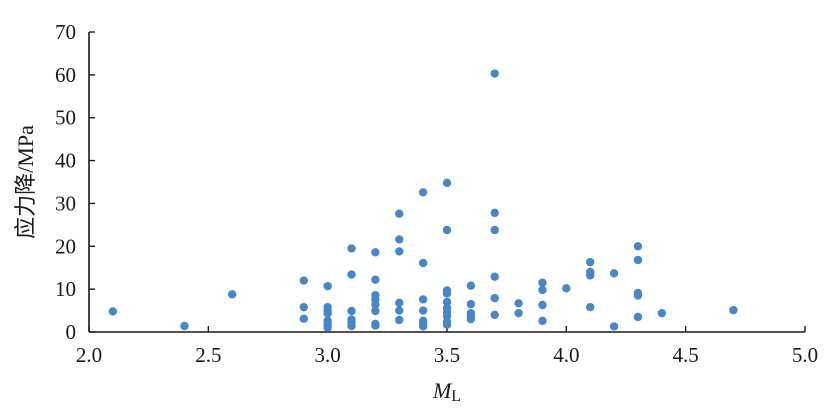  What do you see at coordinates (805, 355) in the screenshot?
I see `x-tick-label: 5.0` at bounding box center [805, 355].